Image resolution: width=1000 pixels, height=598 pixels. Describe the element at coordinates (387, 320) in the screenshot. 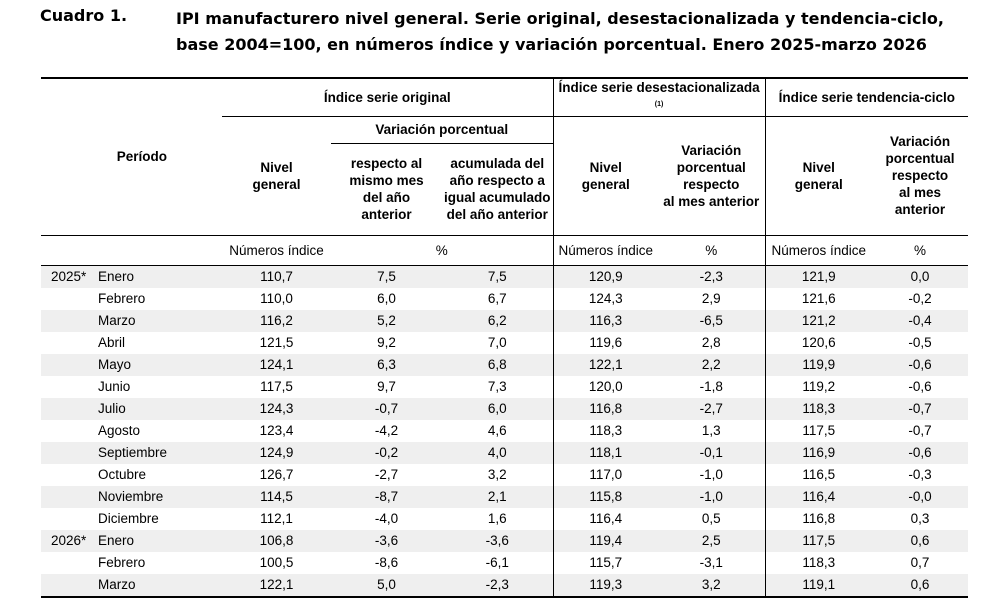

I see `value-var-mismo-mes: 5,2` at that location.